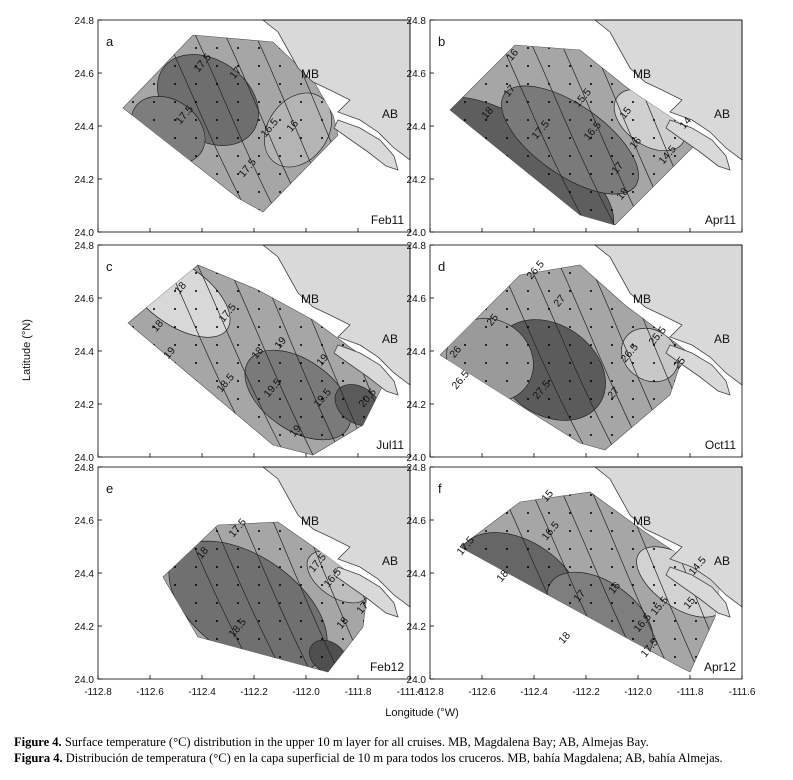  What do you see at coordinates (150, 692) in the screenshot?
I see `x-tick-label: -112.6` at bounding box center [150, 692].